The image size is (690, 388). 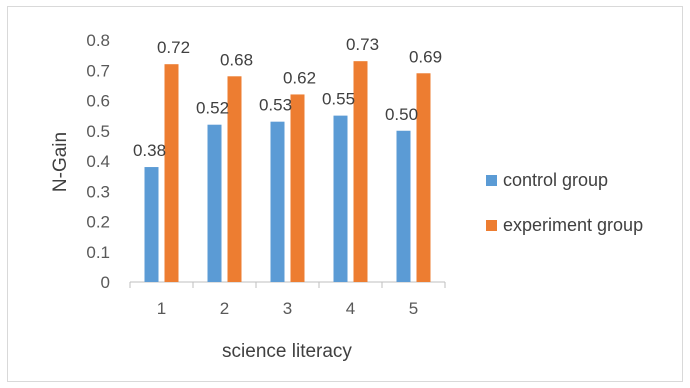 I want to click on y-tick-label: 0.4, so click(x=98, y=161).